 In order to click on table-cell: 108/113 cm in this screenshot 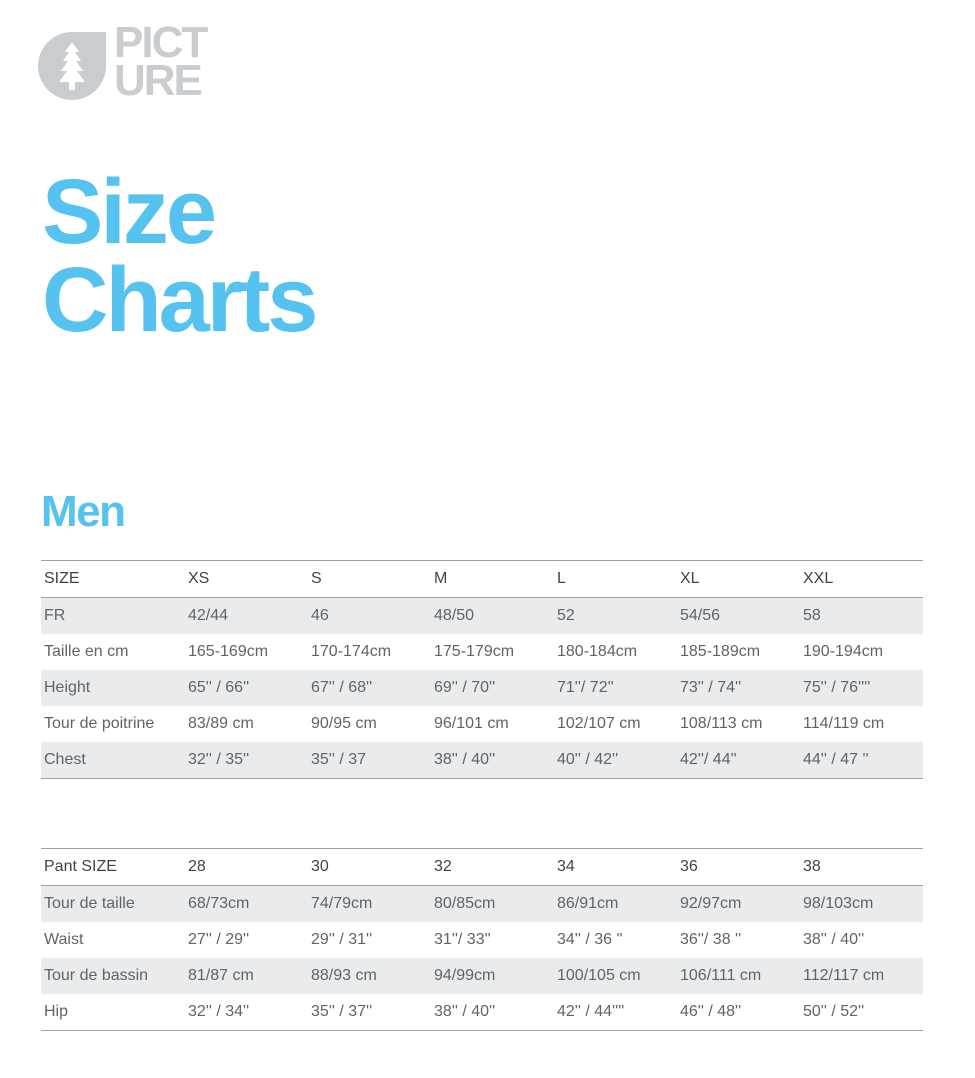, I will do `click(721, 723)`.